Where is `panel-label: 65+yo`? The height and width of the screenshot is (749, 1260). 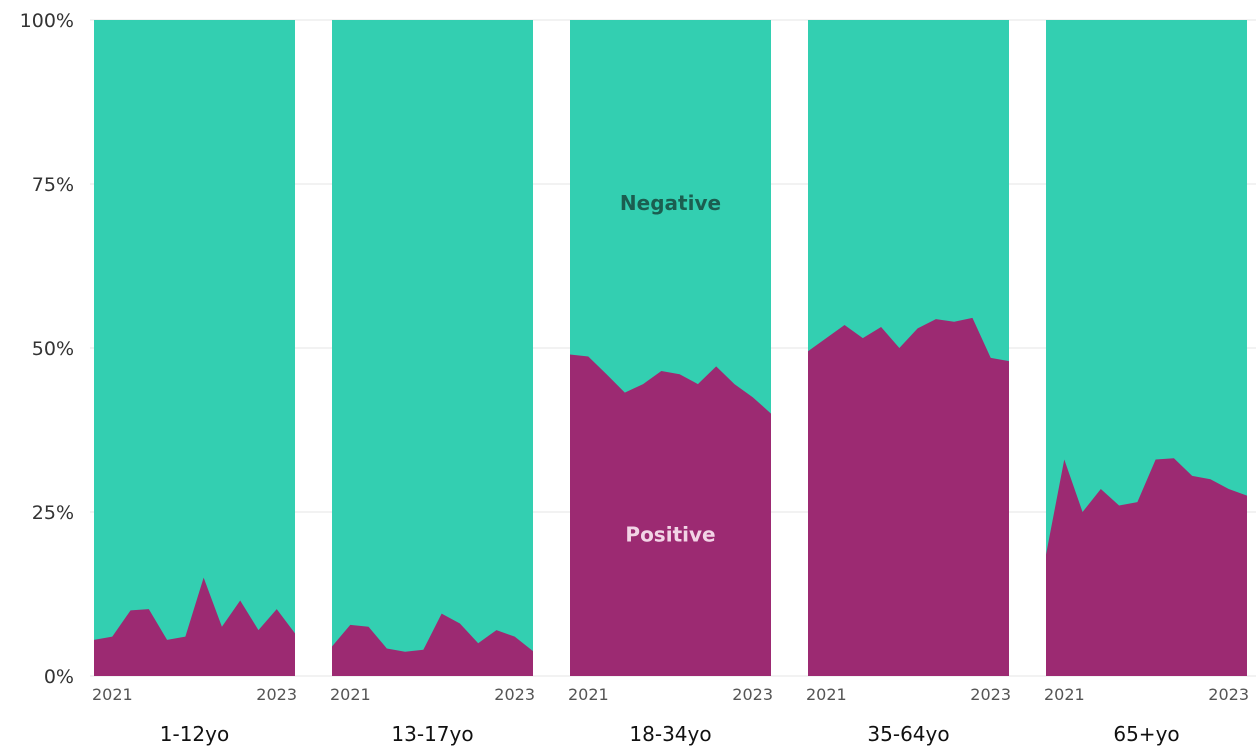 panel-label: 65+yo is located at coordinates (1146, 734).